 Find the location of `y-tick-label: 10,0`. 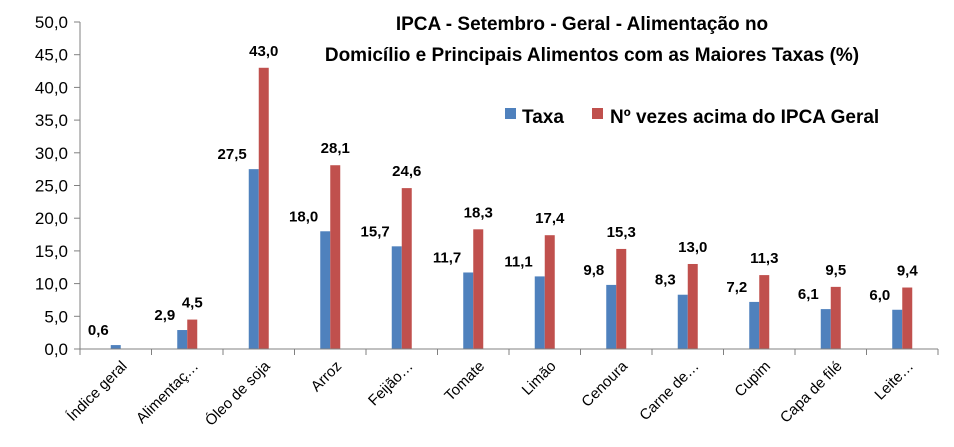

y-tick-label: 10,0 is located at coordinates (51, 284).